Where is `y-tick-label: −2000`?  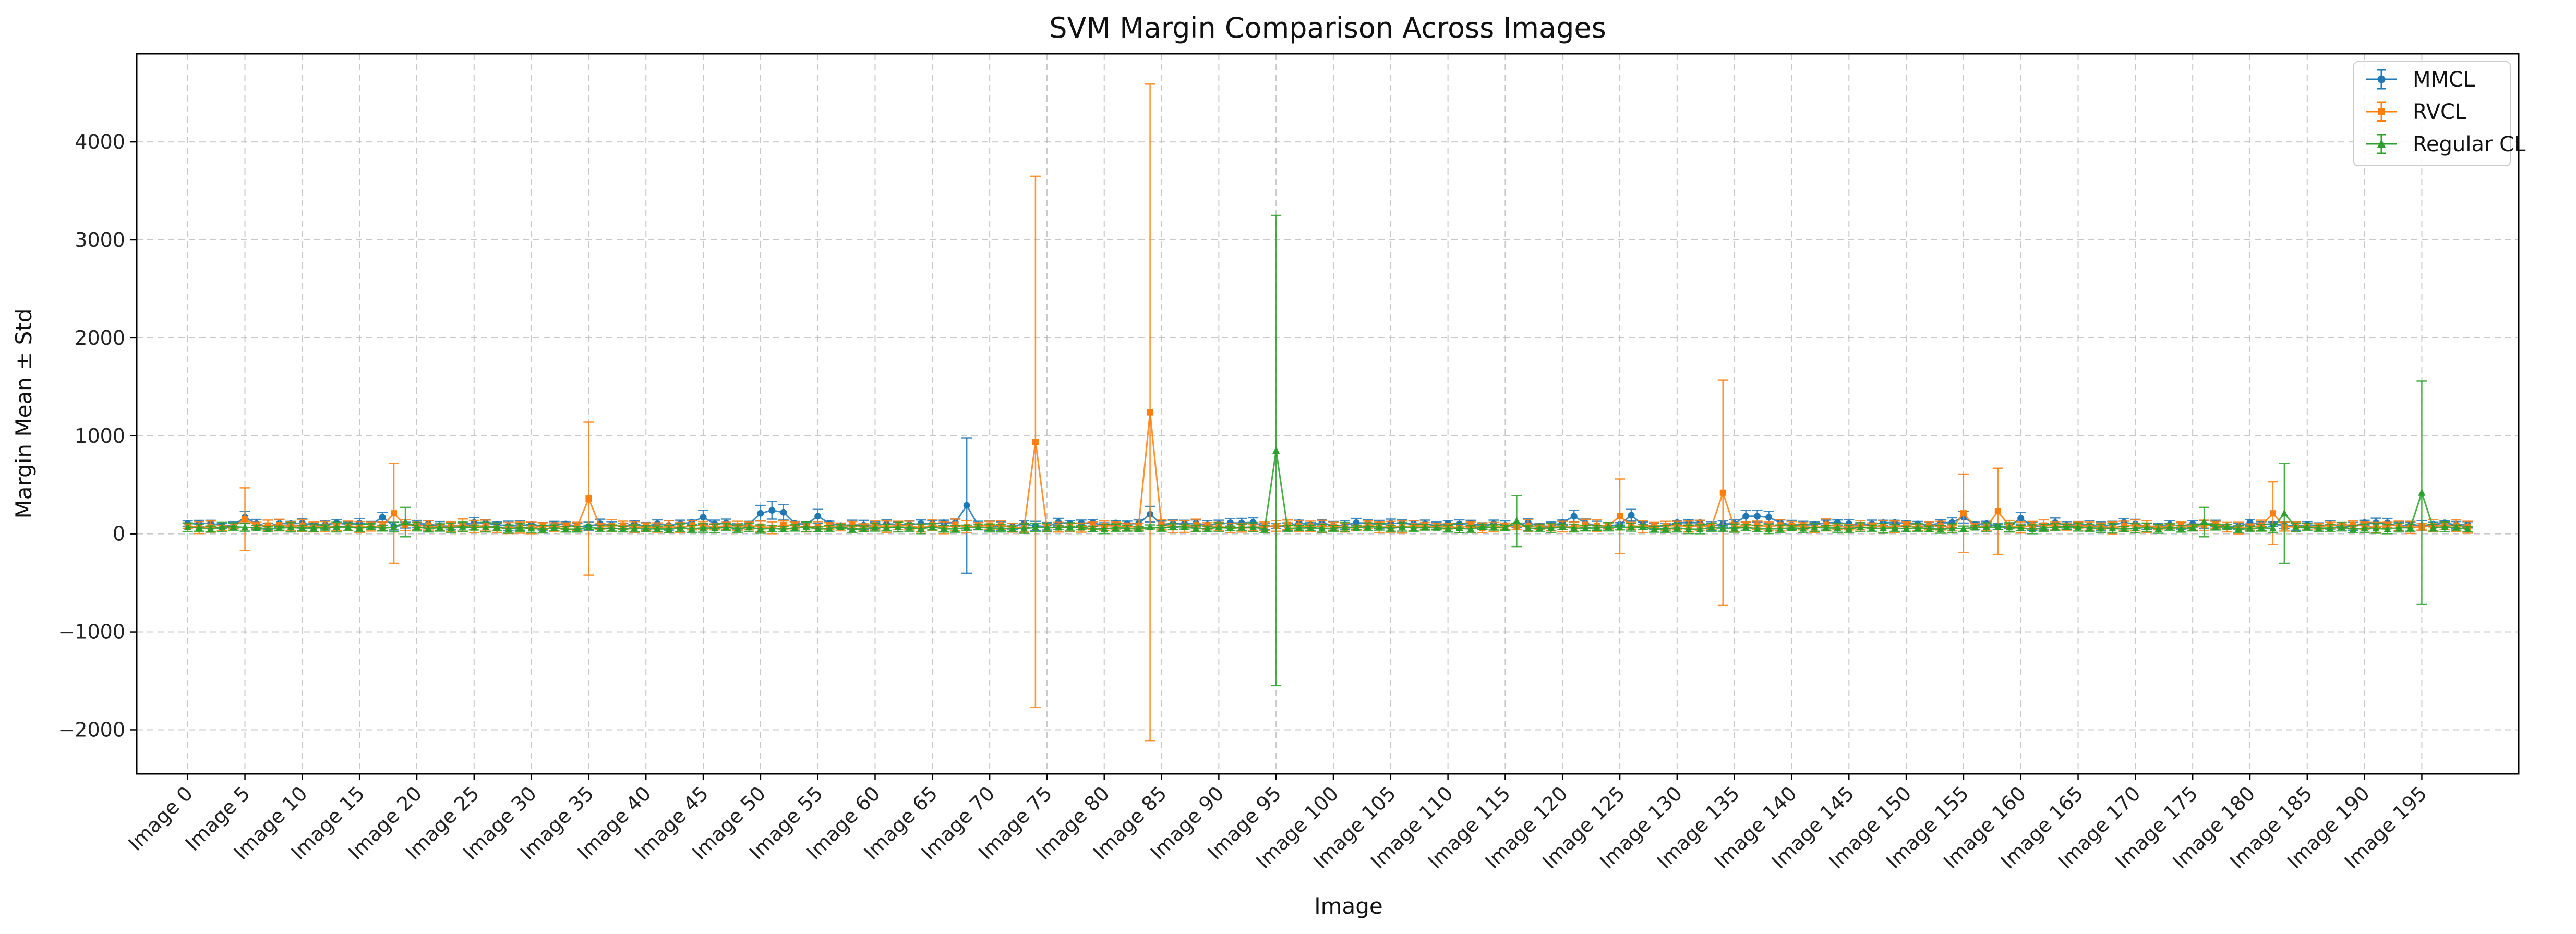
y-tick-label: −2000 is located at coordinates (91, 729).